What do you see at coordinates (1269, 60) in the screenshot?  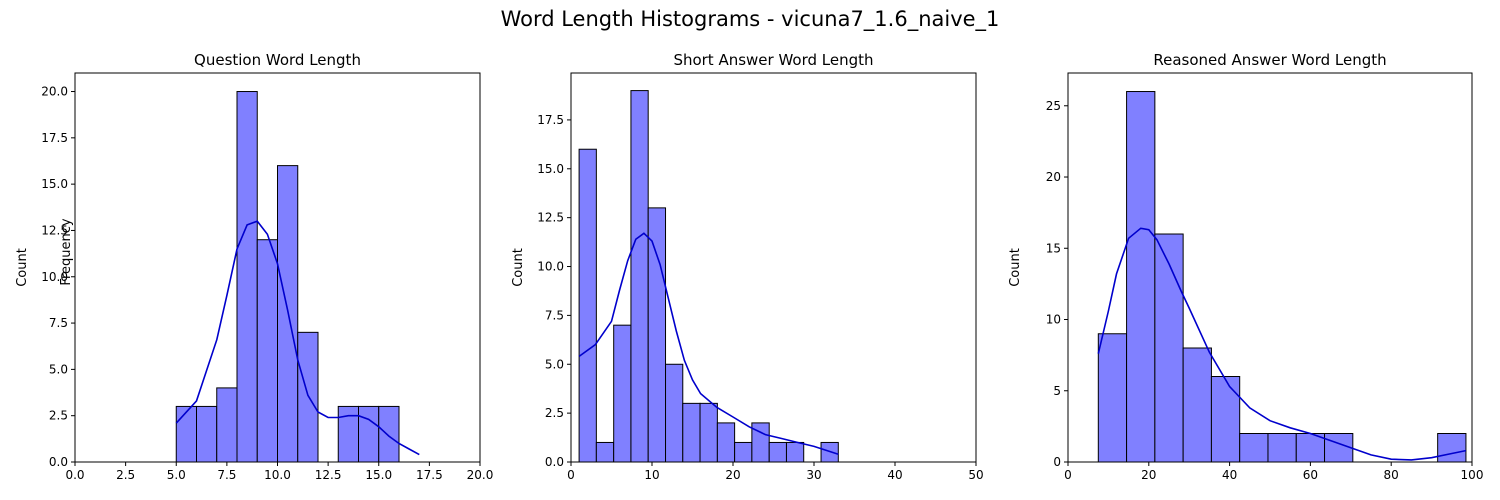 I see `chart-title: Reasoned Answer Word Length` at bounding box center [1269, 60].